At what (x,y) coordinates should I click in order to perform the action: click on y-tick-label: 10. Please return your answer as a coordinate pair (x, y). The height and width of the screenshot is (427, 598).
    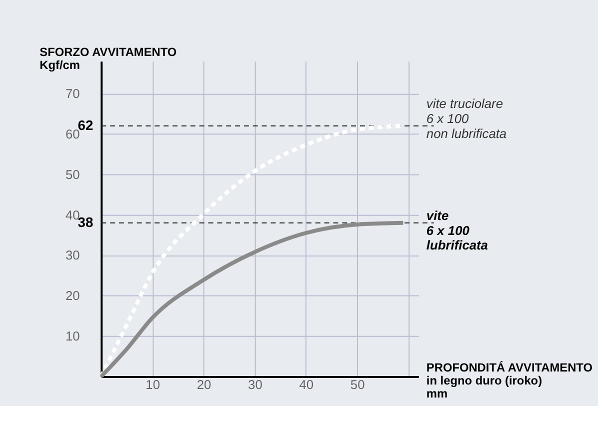
    Looking at the image, I should click on (73, 336).